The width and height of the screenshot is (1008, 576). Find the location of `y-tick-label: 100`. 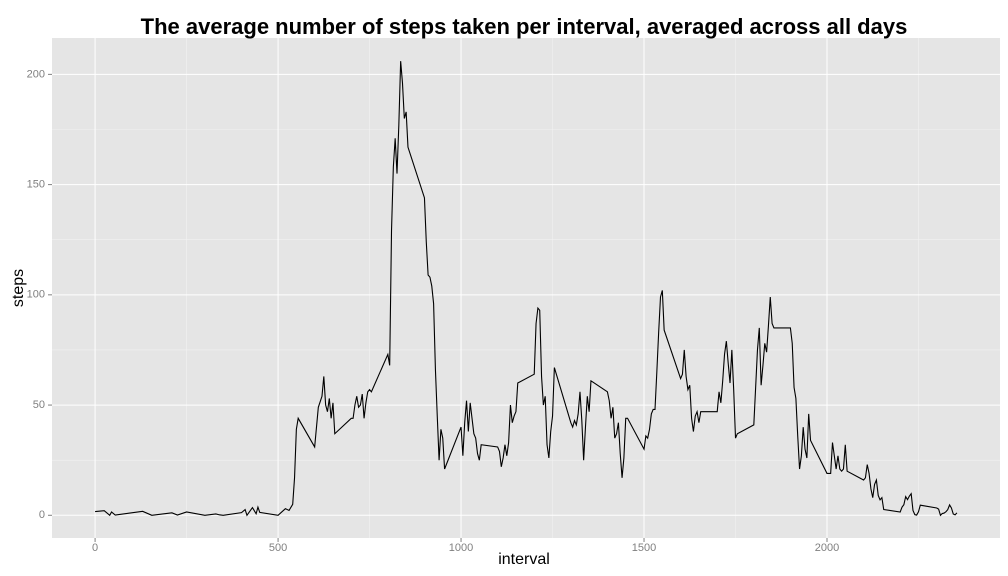

y-tick-label: 100 is located at coordinates (36, 295).